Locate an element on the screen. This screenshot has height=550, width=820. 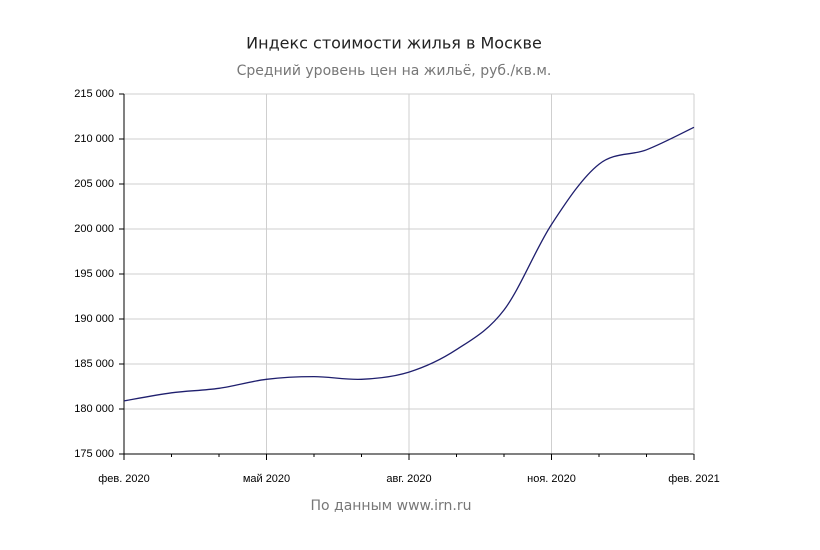
chart-subtitle: Средний уровень цен на жильё, руб./кв.м. is located at coordinates (394, 71).